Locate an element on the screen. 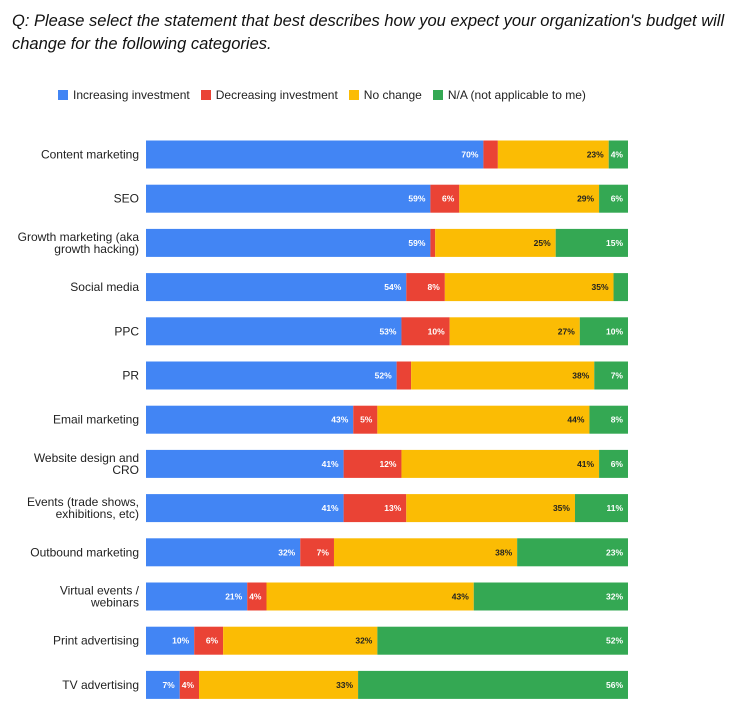 The height and width of the screenshot is (711, 739). data-label-decreasing: 10% is located at coordinates (436, 331).